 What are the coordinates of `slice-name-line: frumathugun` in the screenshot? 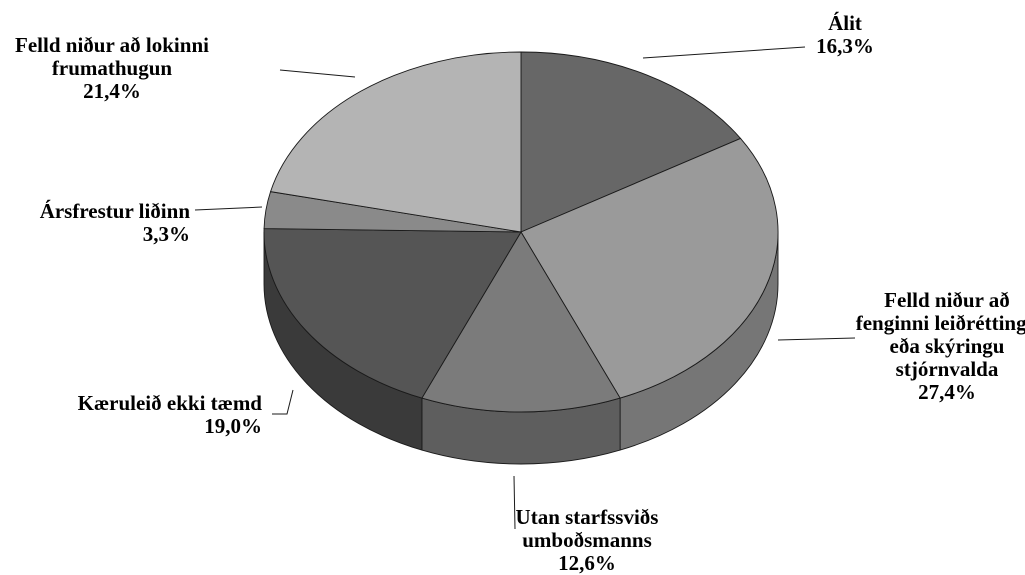 It's located at (112, 68).